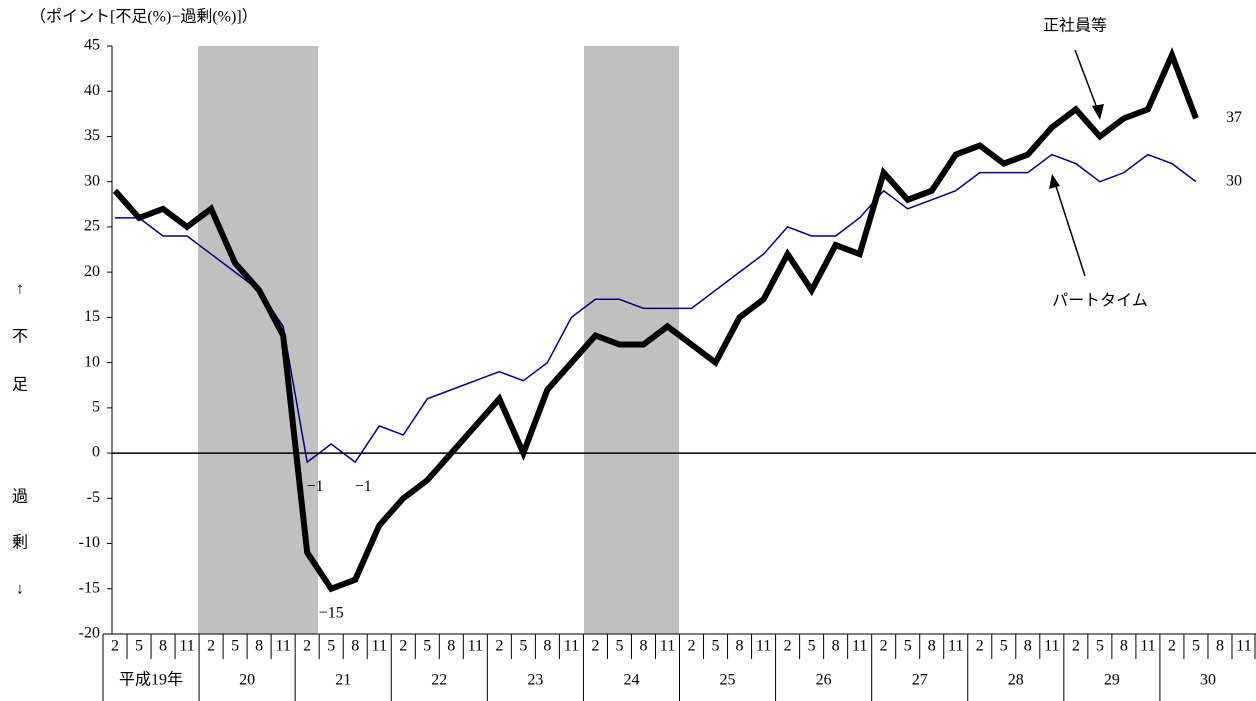 The height and width of the screenshot is (701, 1256). Describe the element at coordinates (1075, 26) in the screenshot. I see `series-label: 正社員等` at that location.